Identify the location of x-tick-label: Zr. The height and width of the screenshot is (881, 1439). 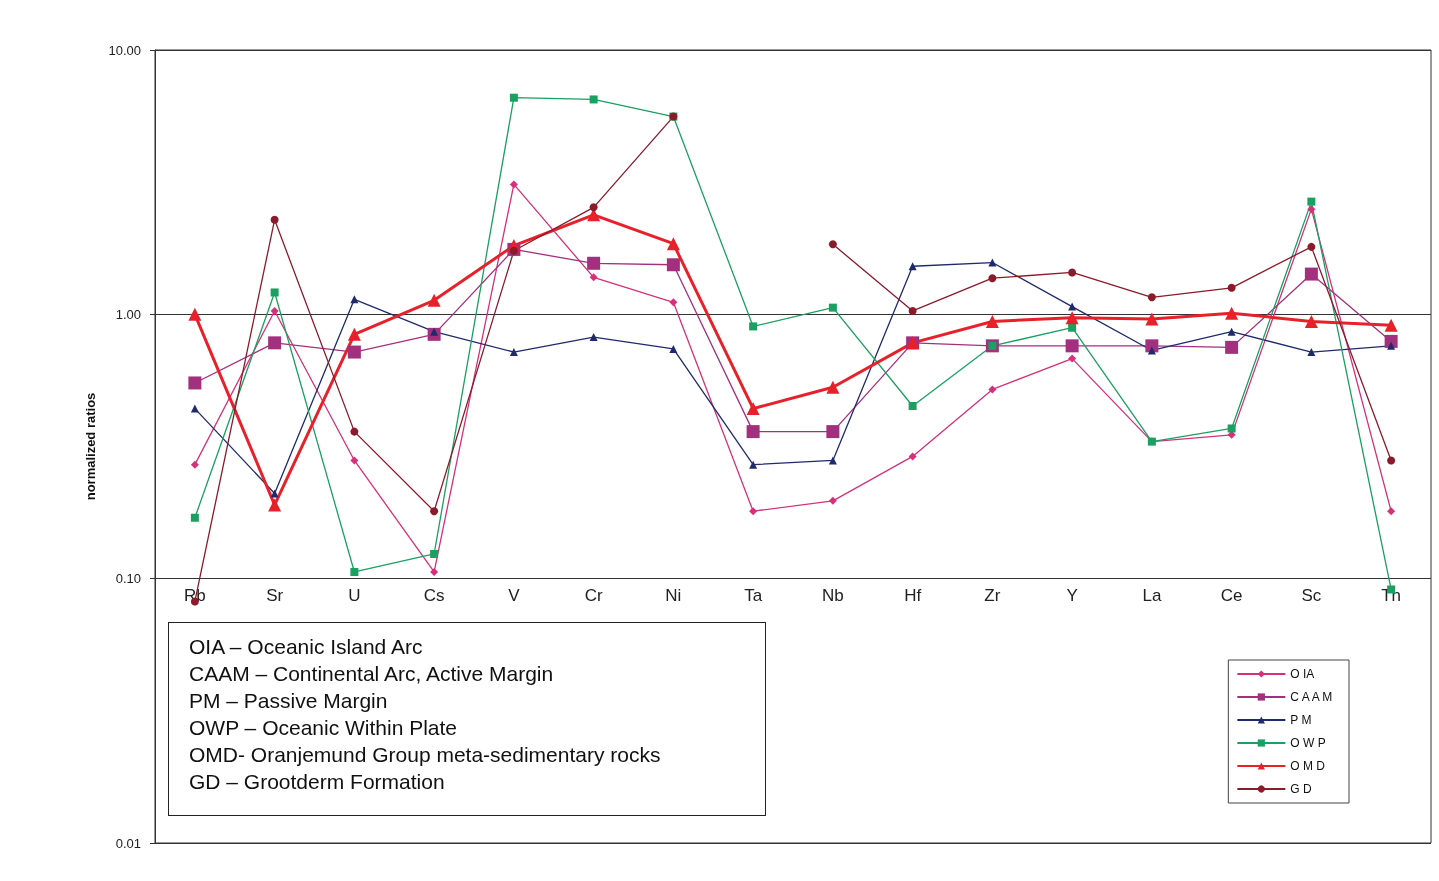
(992, 595).